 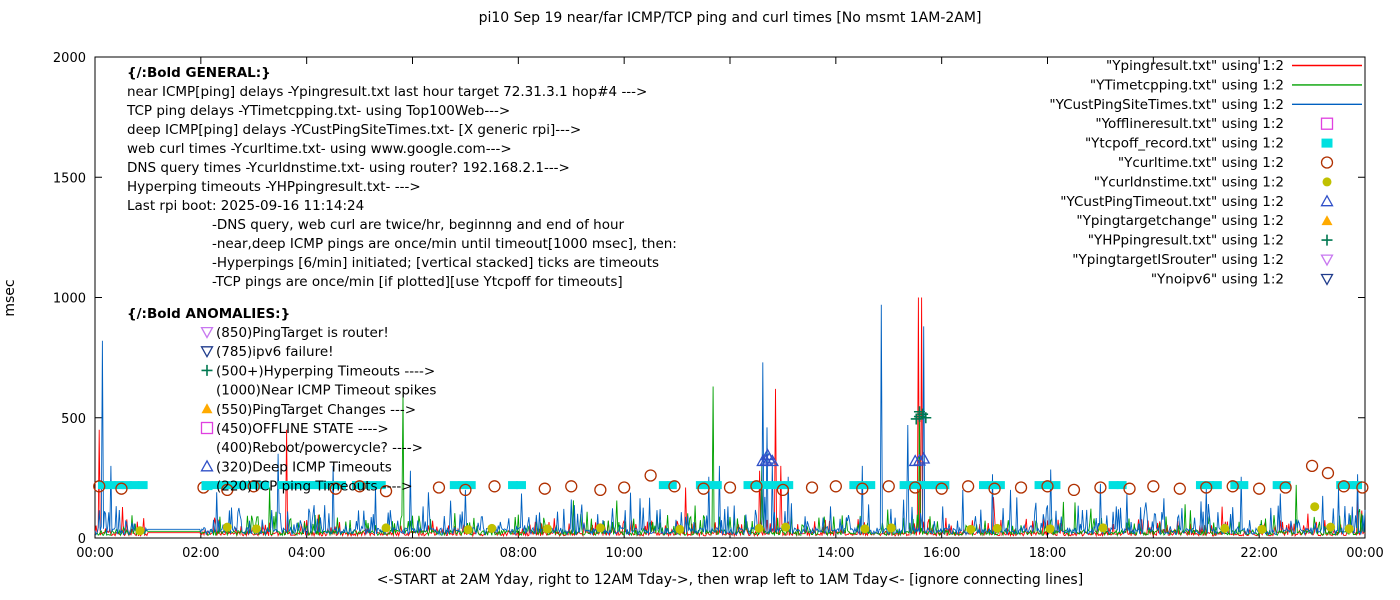 What do you see at coordinates (1327, 220) in the screenshot?
I see `legend-marker-triangle-filled` at bounding box center [1327, 220].